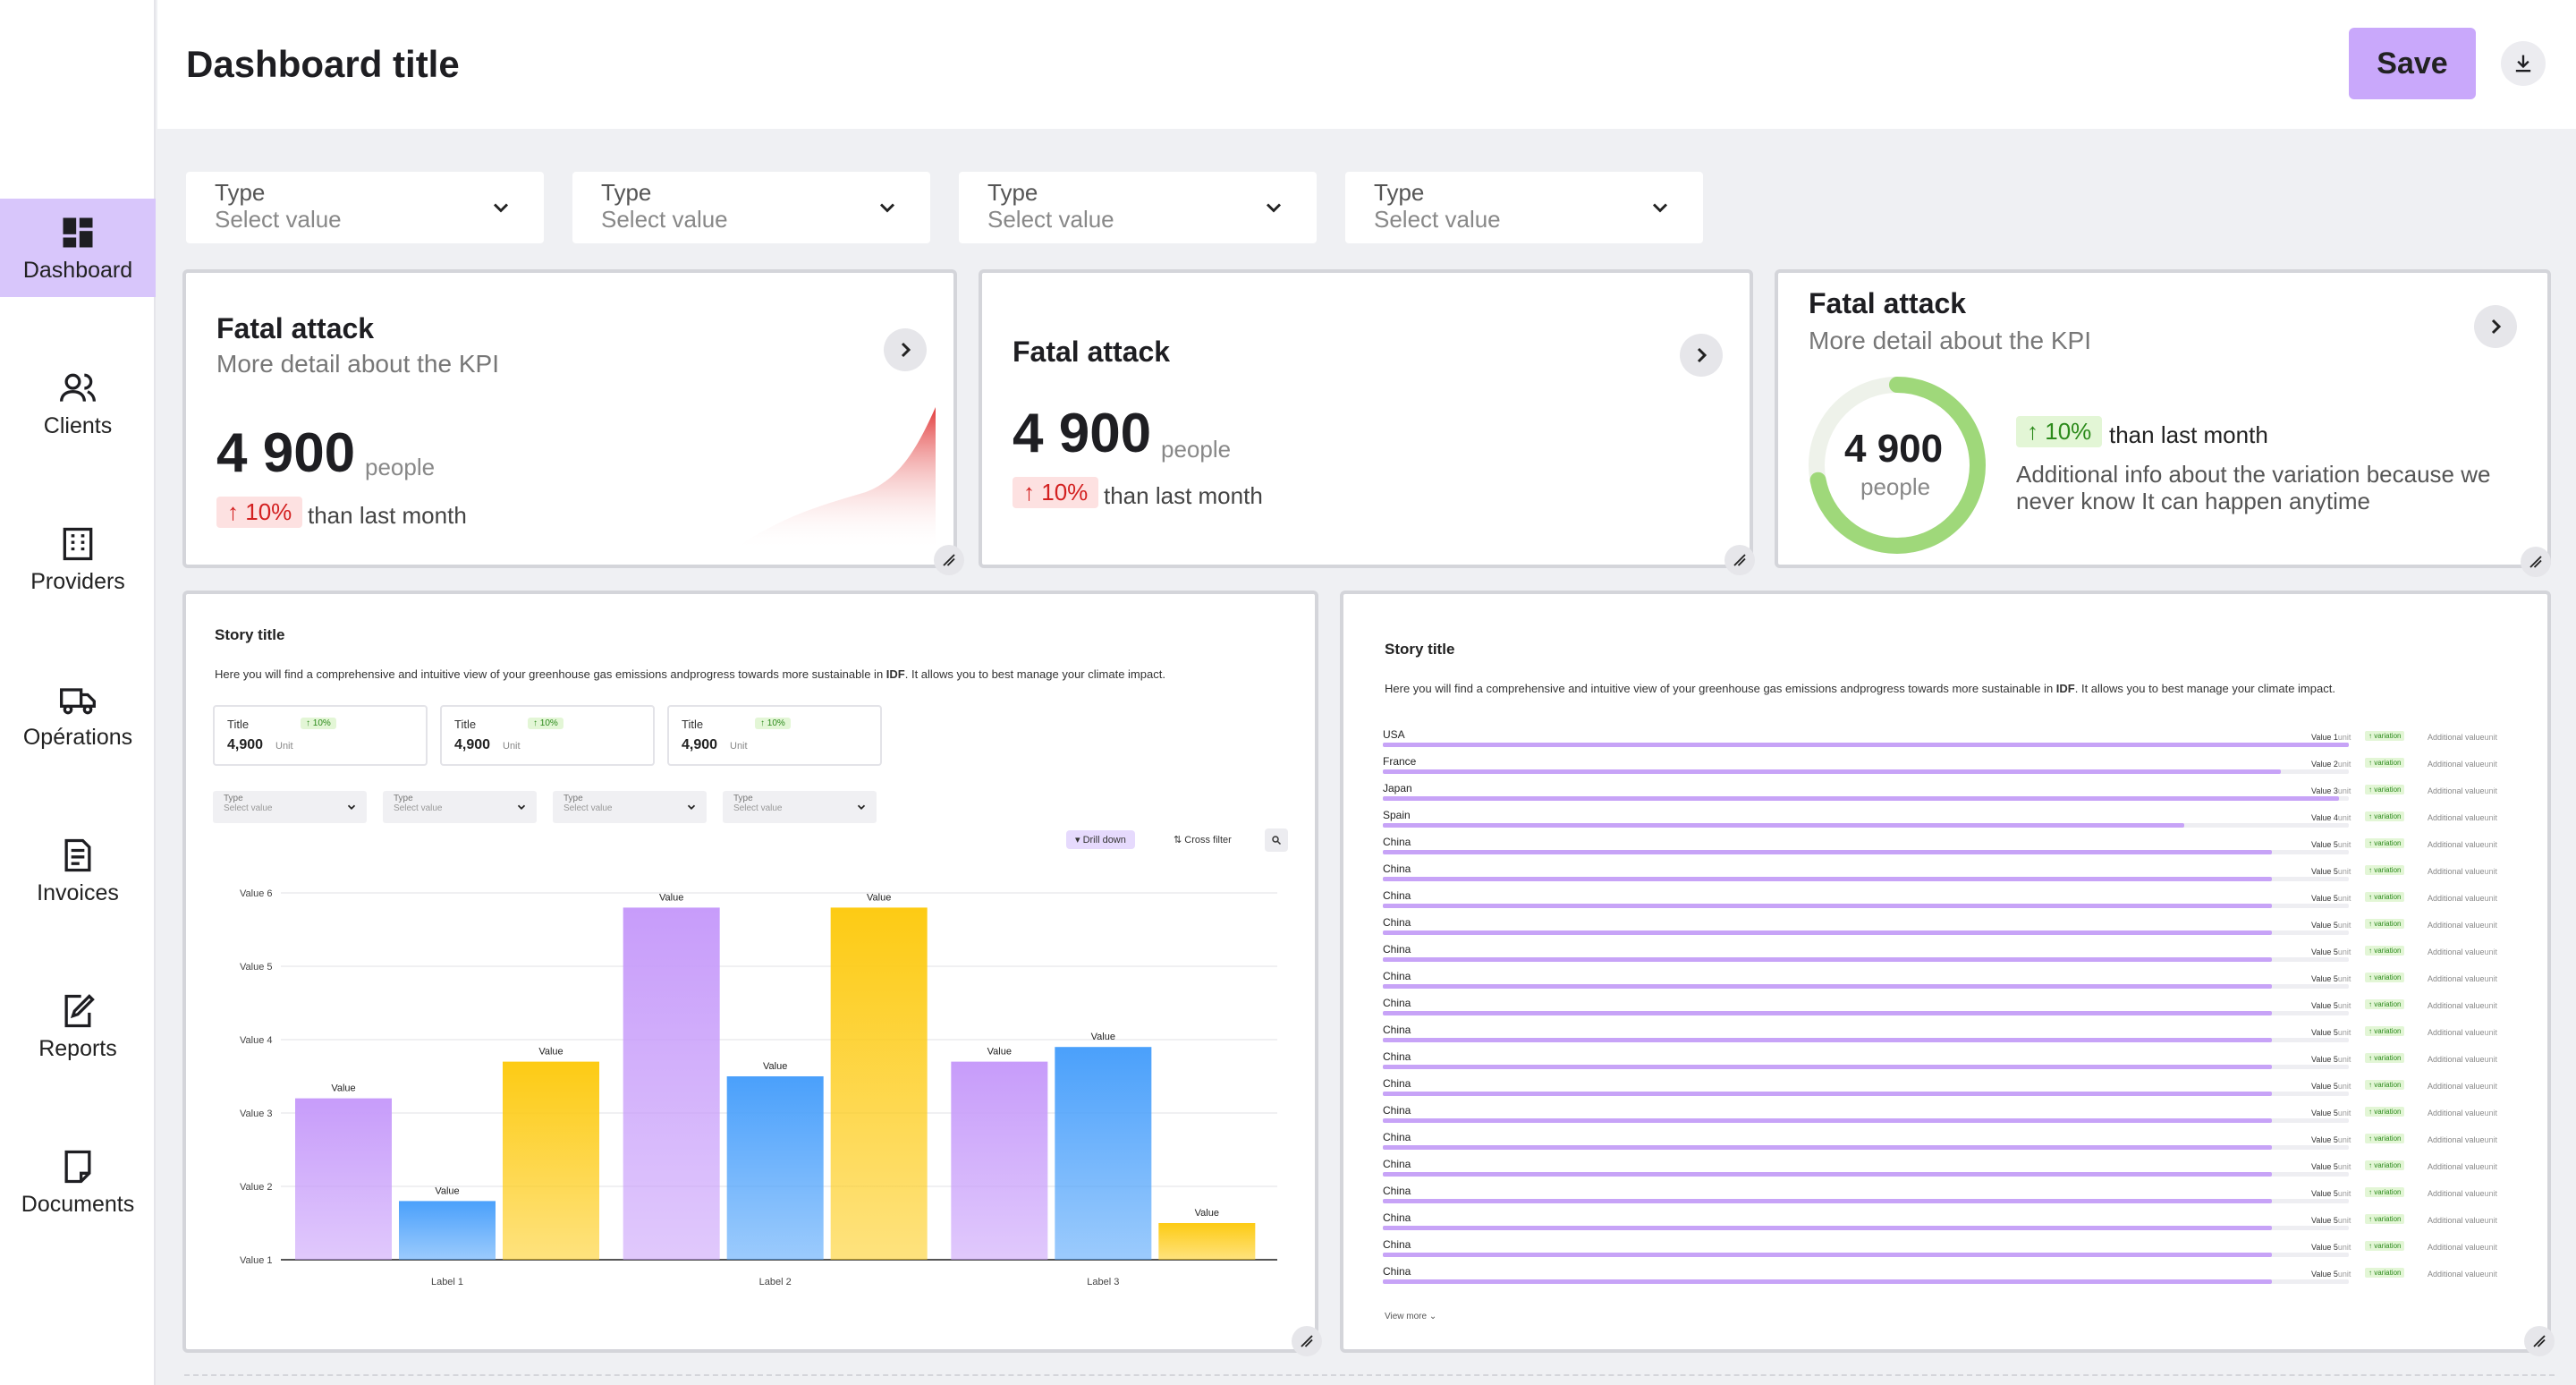  I want to click on sidebar-item-operations: Opérations, so click(78, 715).